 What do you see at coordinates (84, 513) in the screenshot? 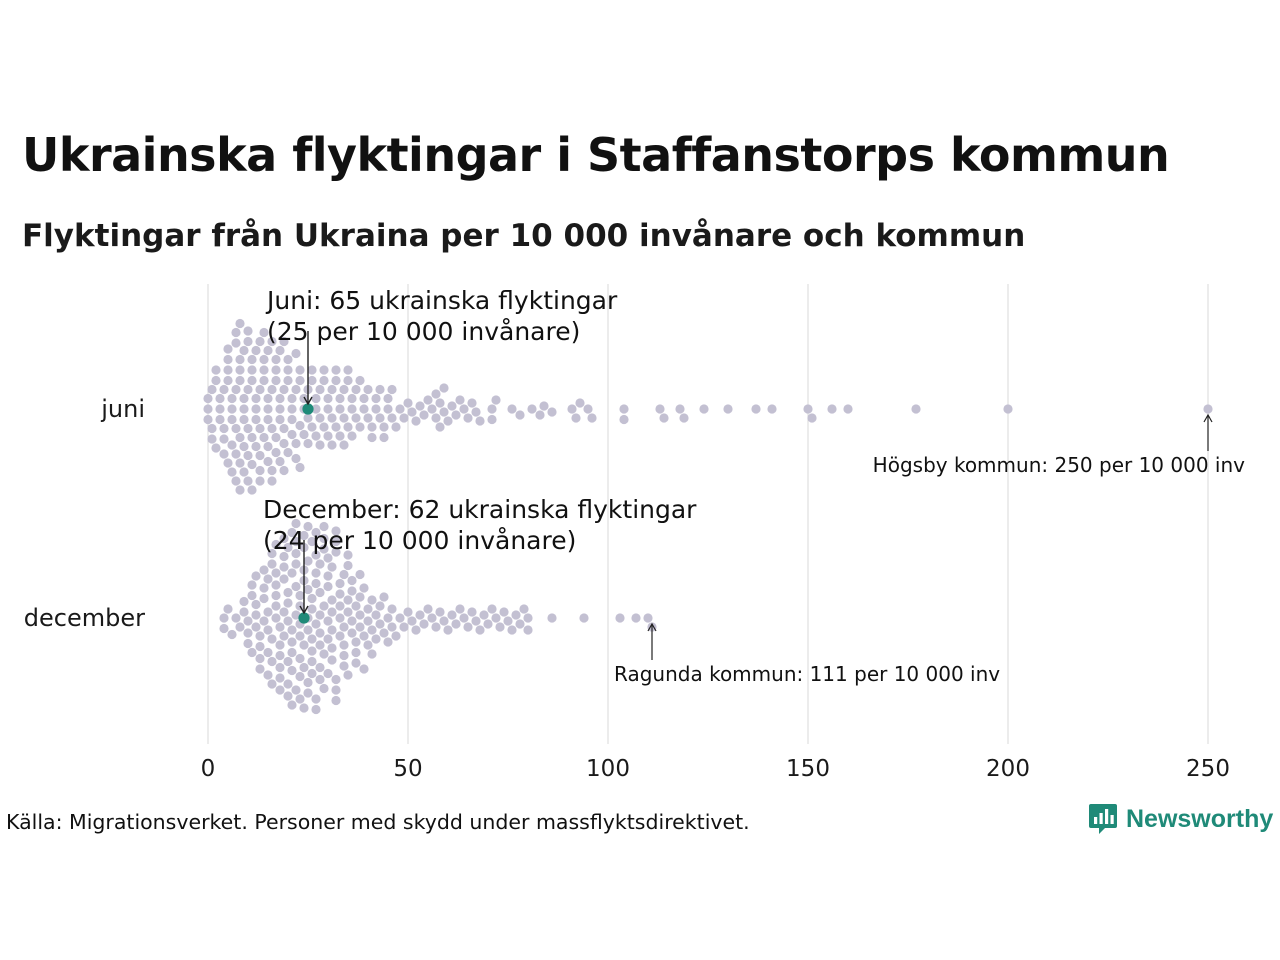
I see `category-labels: juni december` at bounding box center [84, 513].